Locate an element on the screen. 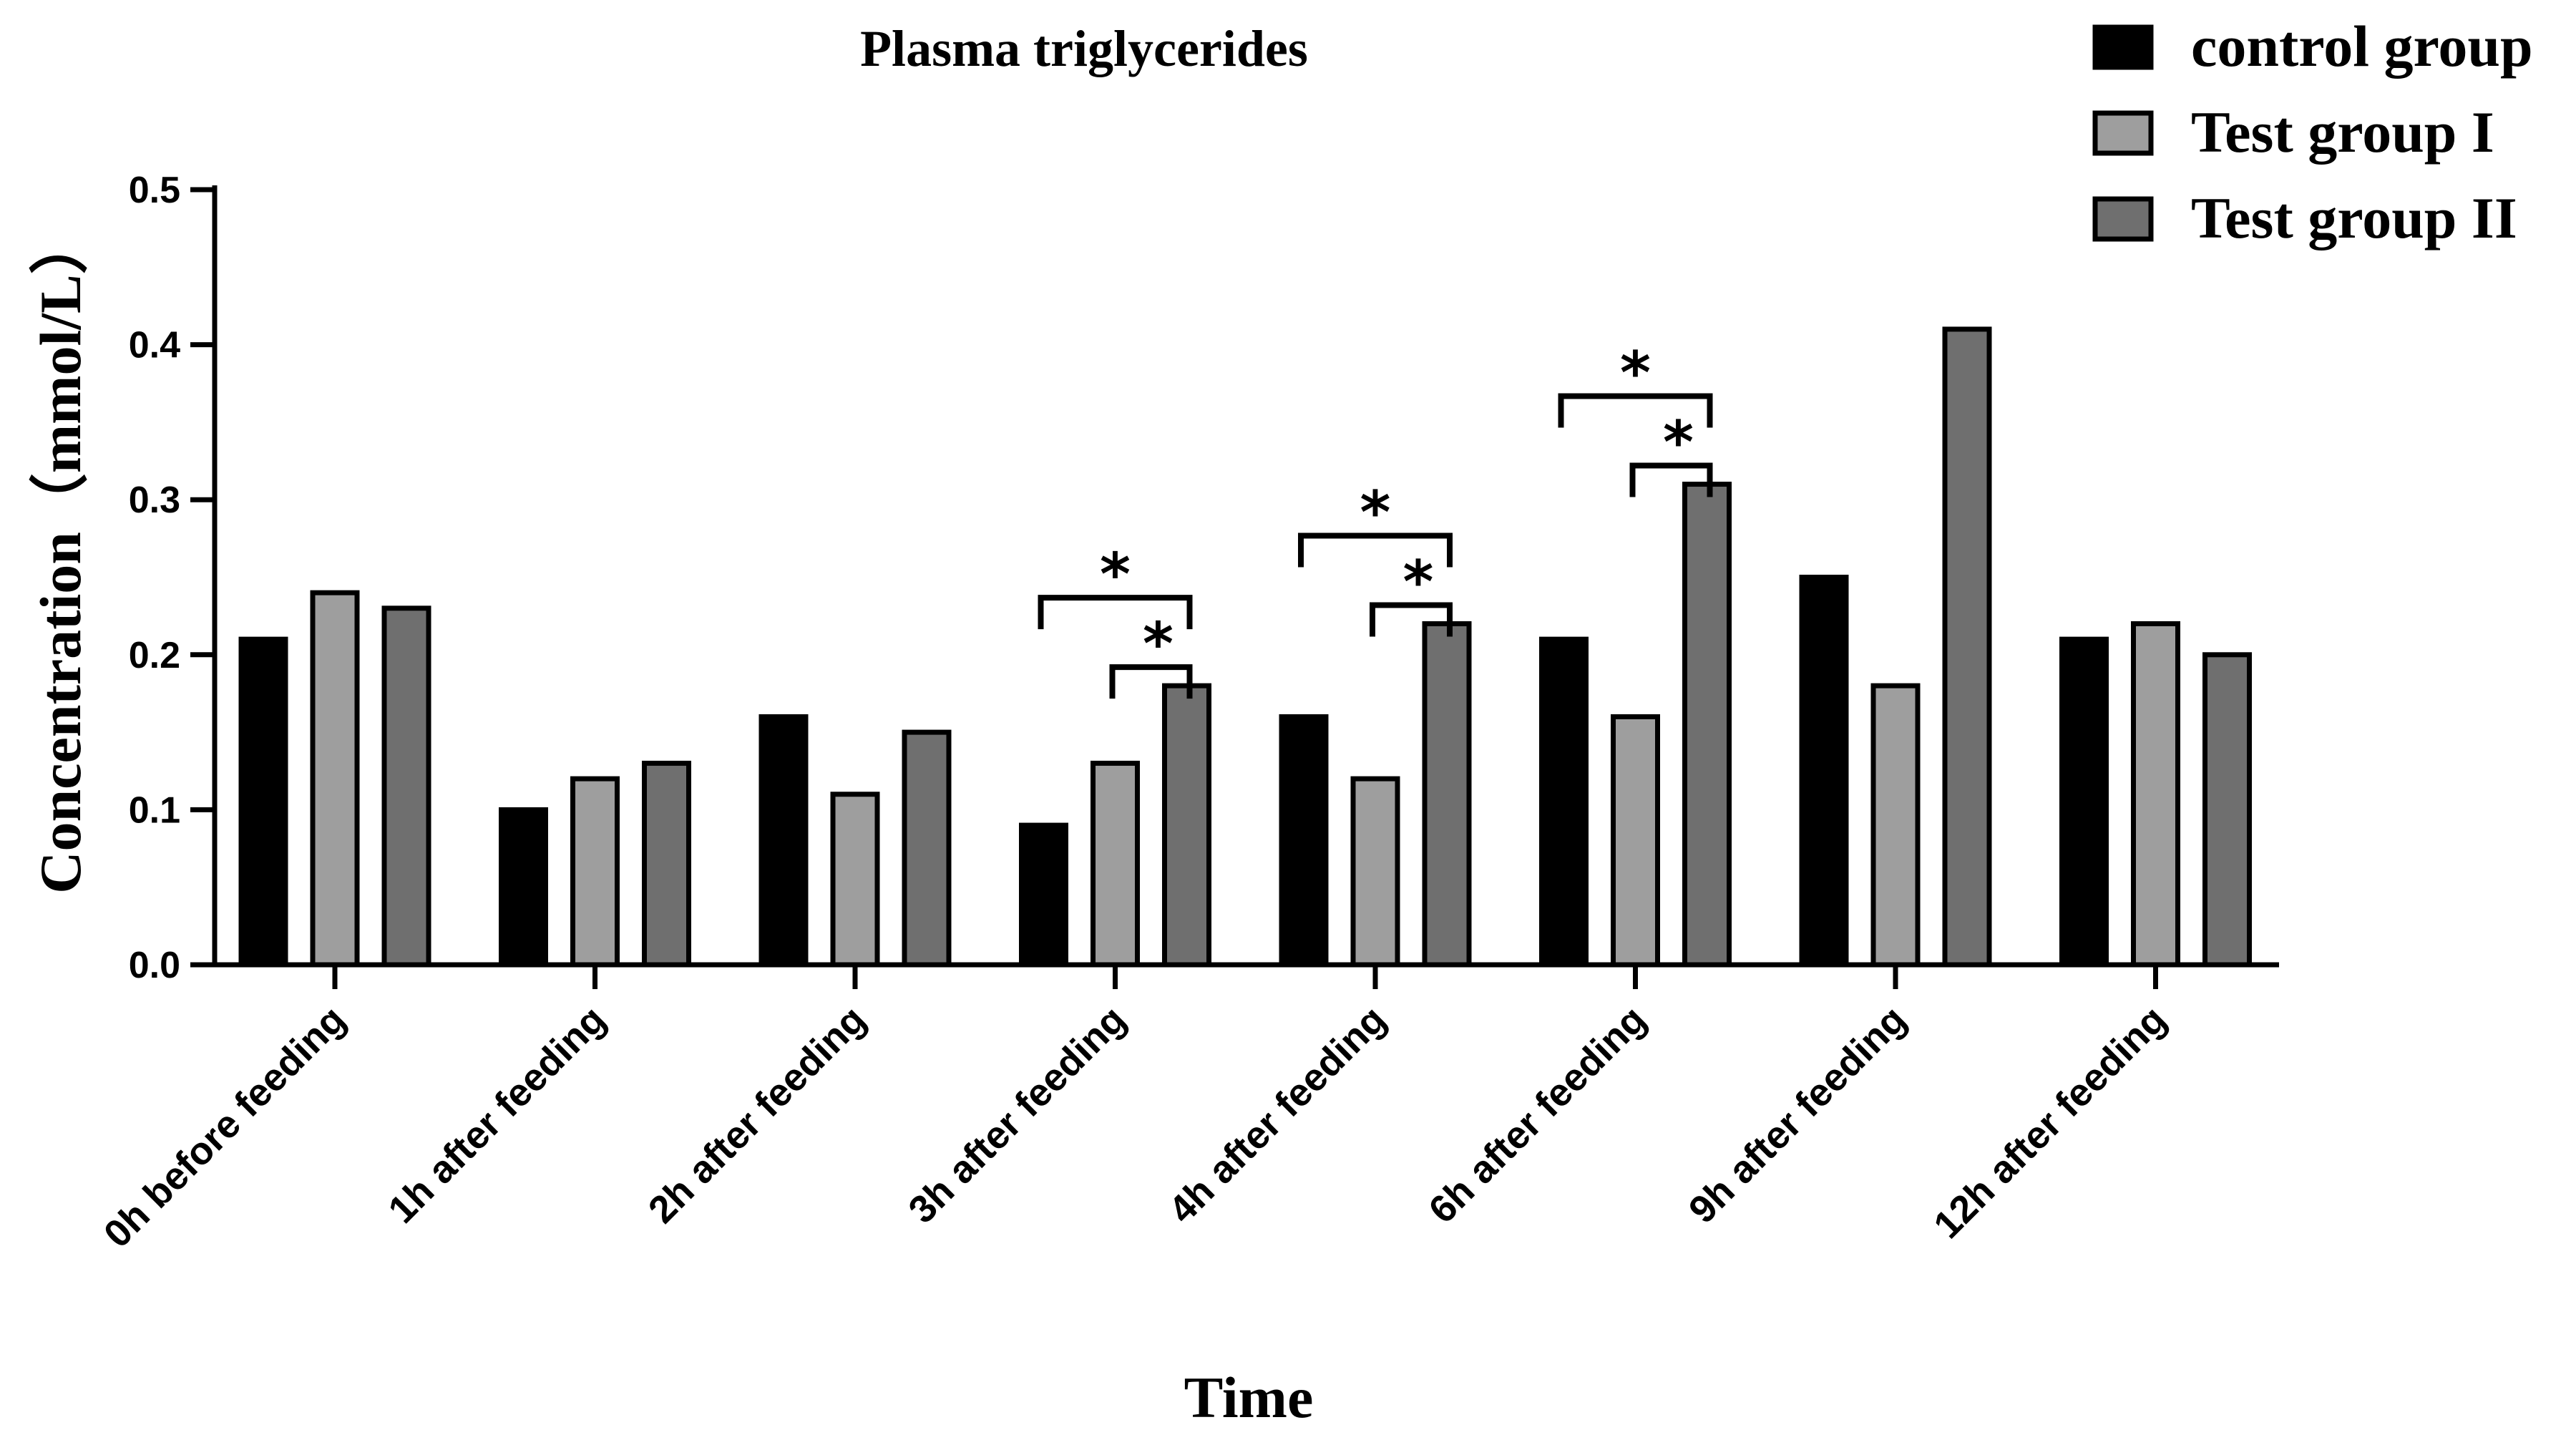 Image resolution: width=2576 pixels, height=1440 pixels. legend-label: control group is located at coordinates (2362, 46).